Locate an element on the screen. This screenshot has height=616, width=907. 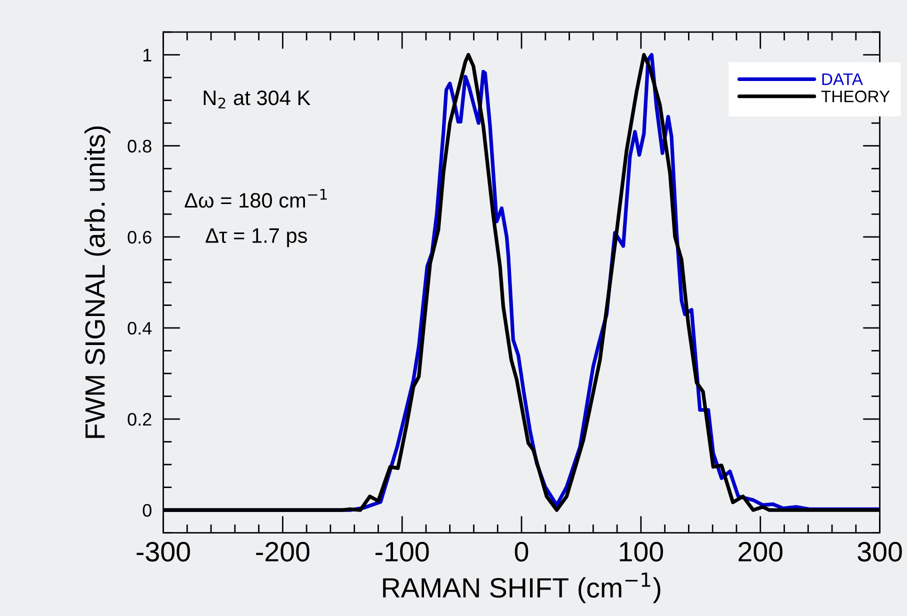
x-tick-label: 100 is located at coordinates (642, 552).